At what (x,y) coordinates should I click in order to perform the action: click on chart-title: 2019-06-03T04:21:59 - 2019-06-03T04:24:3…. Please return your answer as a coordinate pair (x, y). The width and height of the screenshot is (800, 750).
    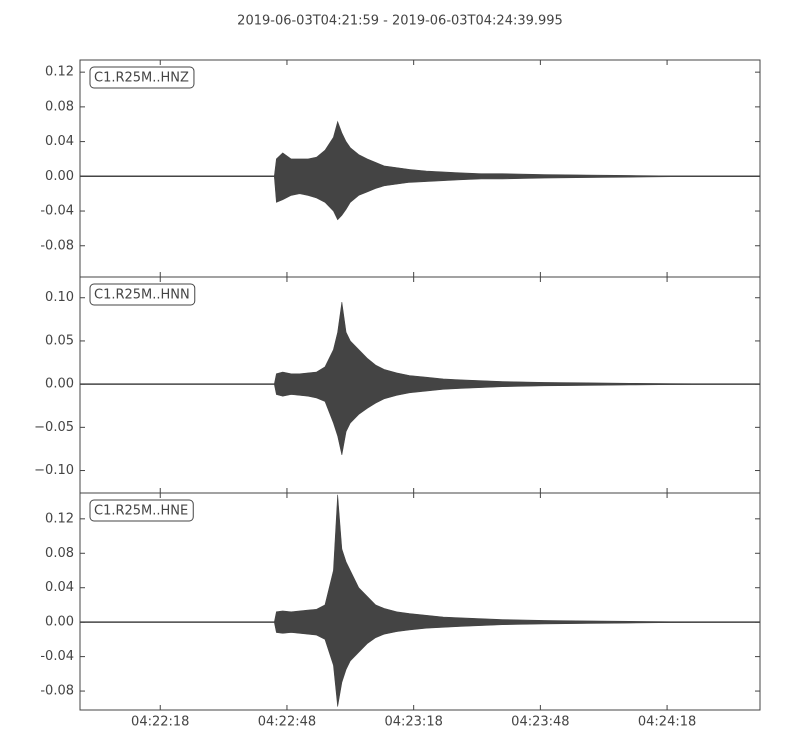
    Looking at the image, I should click on (400, 21).